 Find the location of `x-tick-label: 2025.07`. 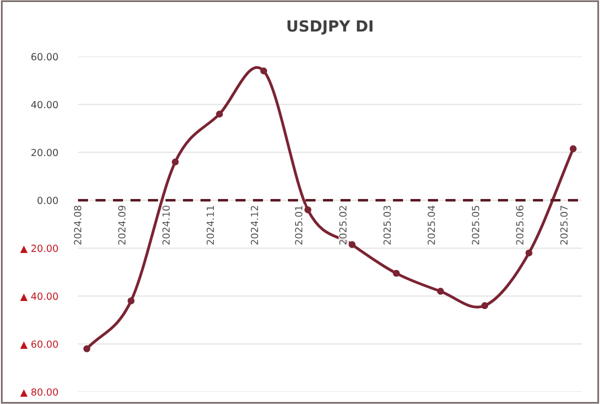

x-tick-label: 2025.07 is located at coordinates (564, 225).